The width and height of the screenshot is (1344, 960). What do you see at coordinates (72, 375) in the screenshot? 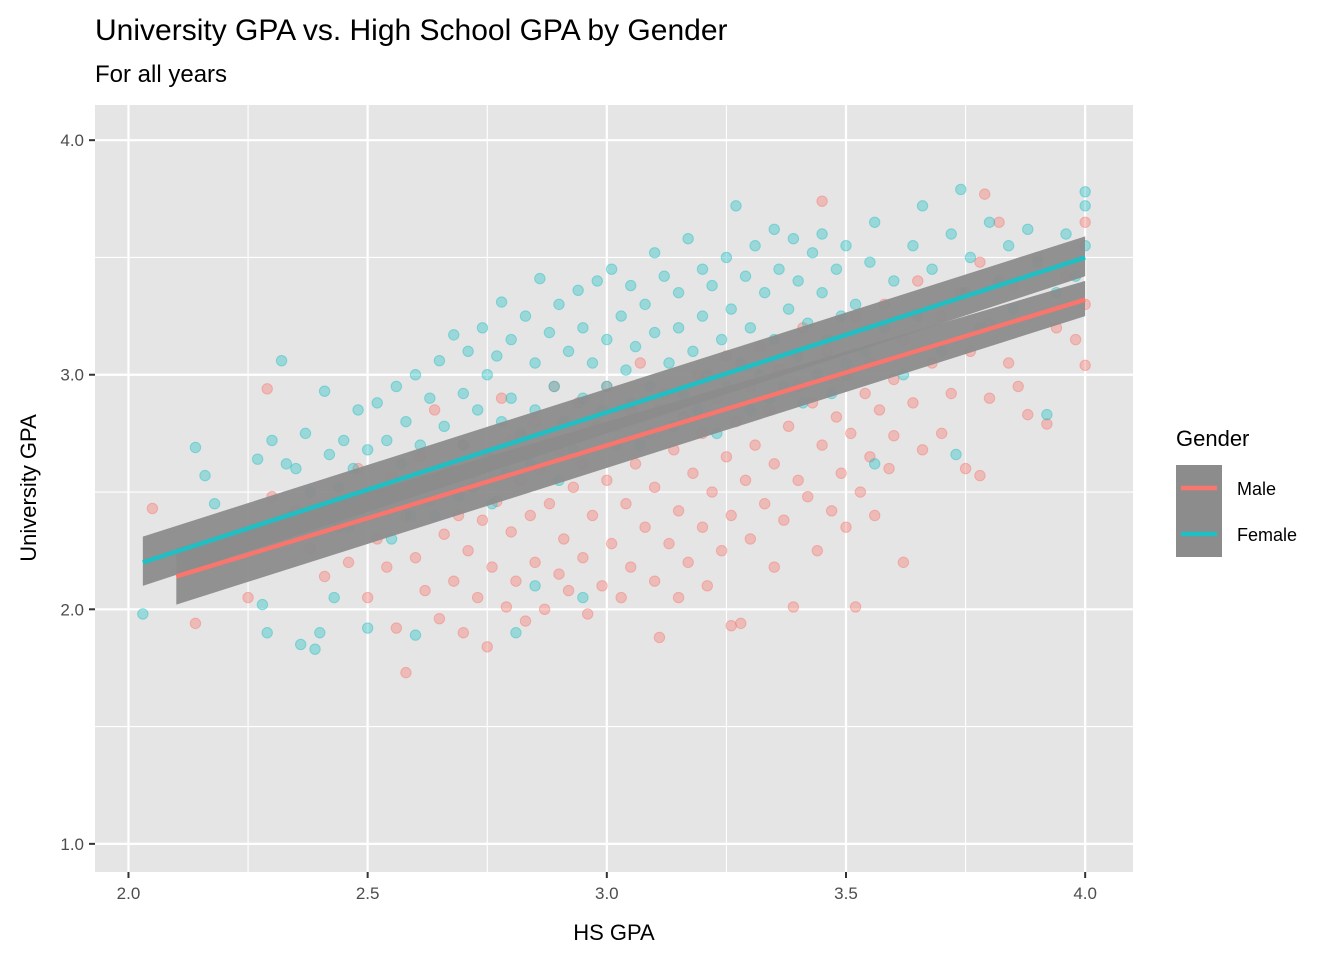
I see `y-tick-label: 3.0` at bounding box center [72, 375].